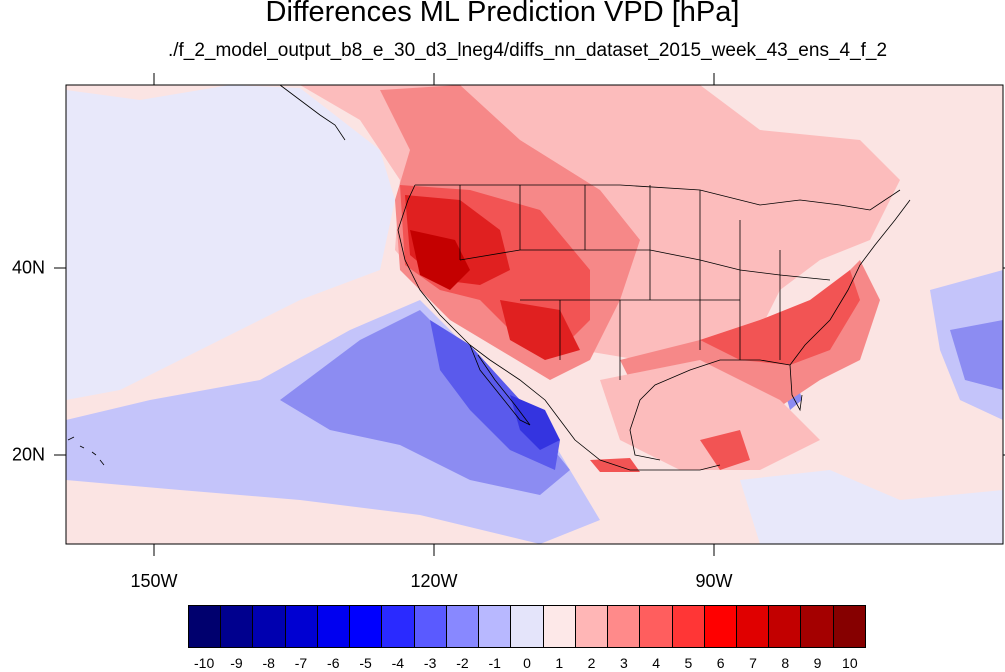 Image resolution: width=1005 pixels, height=672 pixels. What do you see at coordinates (591, 663) in the screenshot?
I see `colorbar-tick-label: 2` at bounding box center [591, 663].